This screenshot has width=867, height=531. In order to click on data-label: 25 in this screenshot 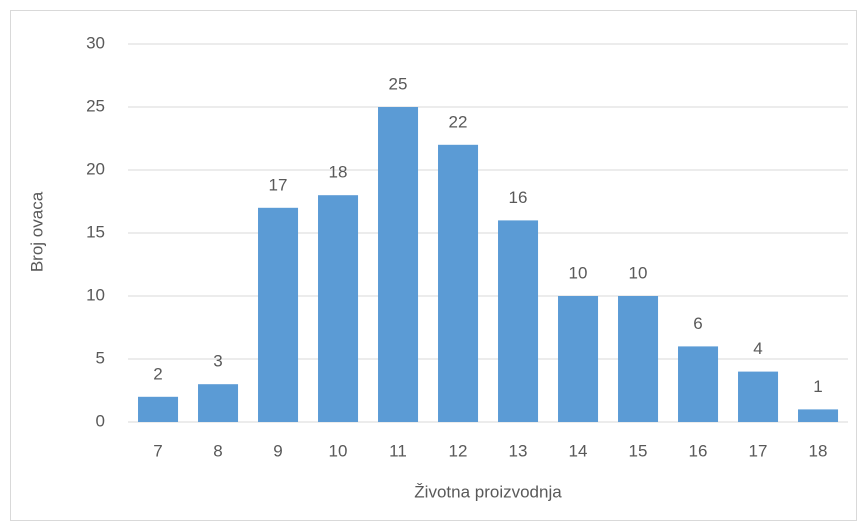, I will do `click(398, 83)`.